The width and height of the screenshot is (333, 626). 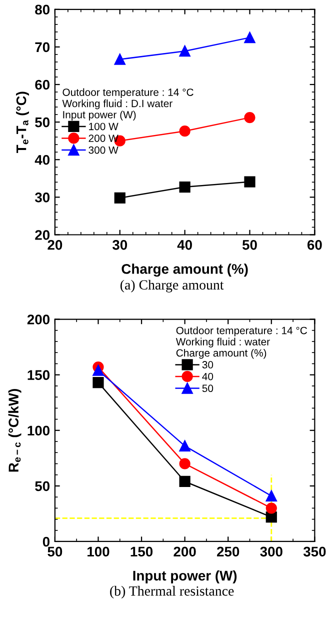 I want to click on x-tick-label: 350, so click(x=314, y=551).